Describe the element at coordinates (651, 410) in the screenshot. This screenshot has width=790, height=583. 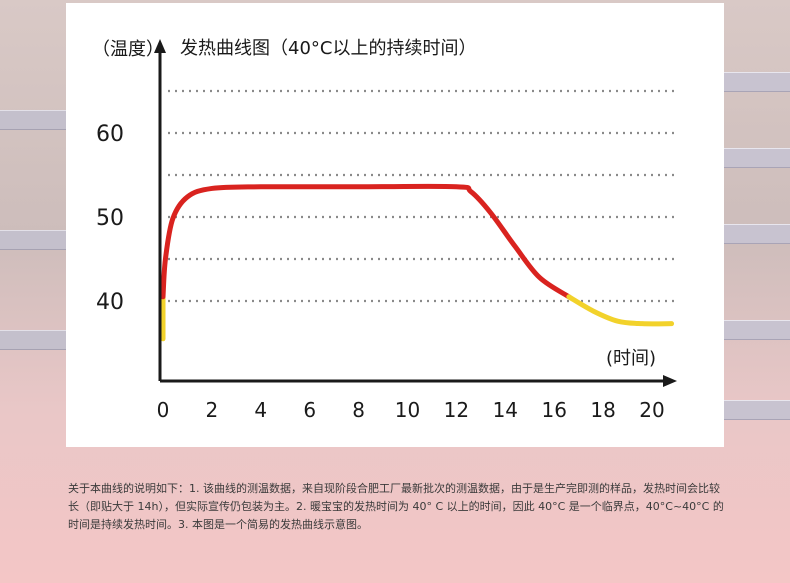
I see `x-tick-label: 20` at that location.